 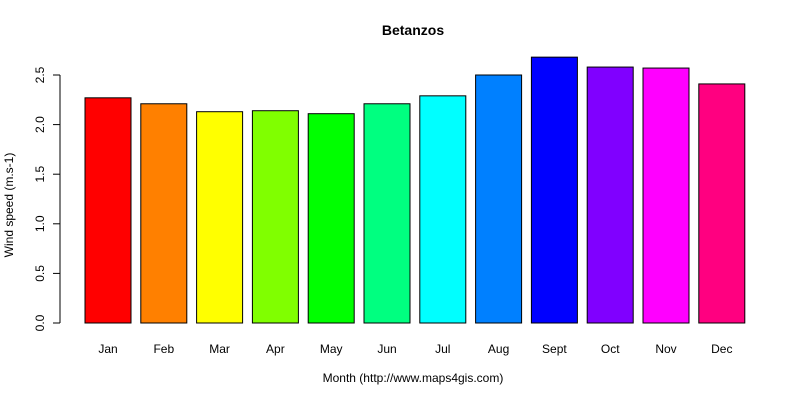 What do you see at coordinates (386, 349) in the screenshot?
I see `x-tick-label: Jun` at bounding box center [386, 349].